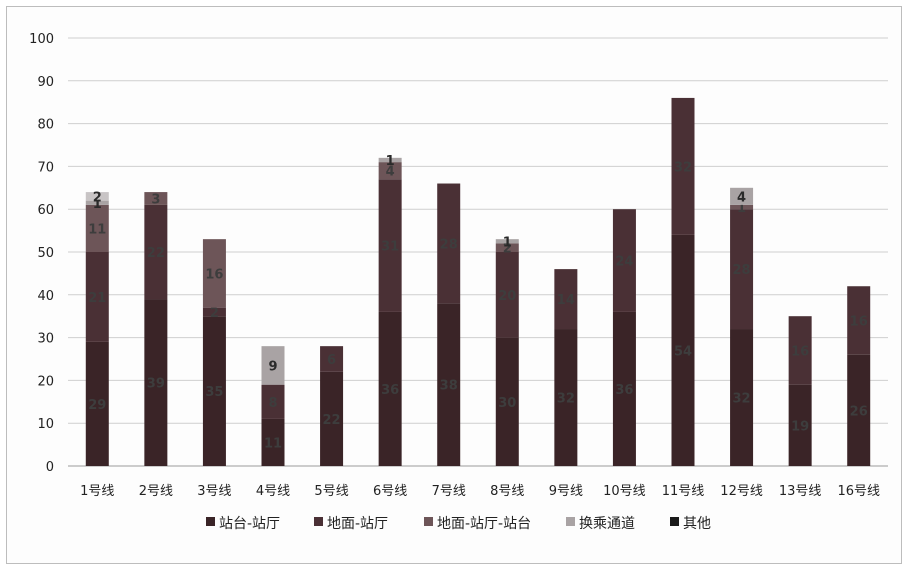  I want to click on data-label: 8, so click(272, 403).